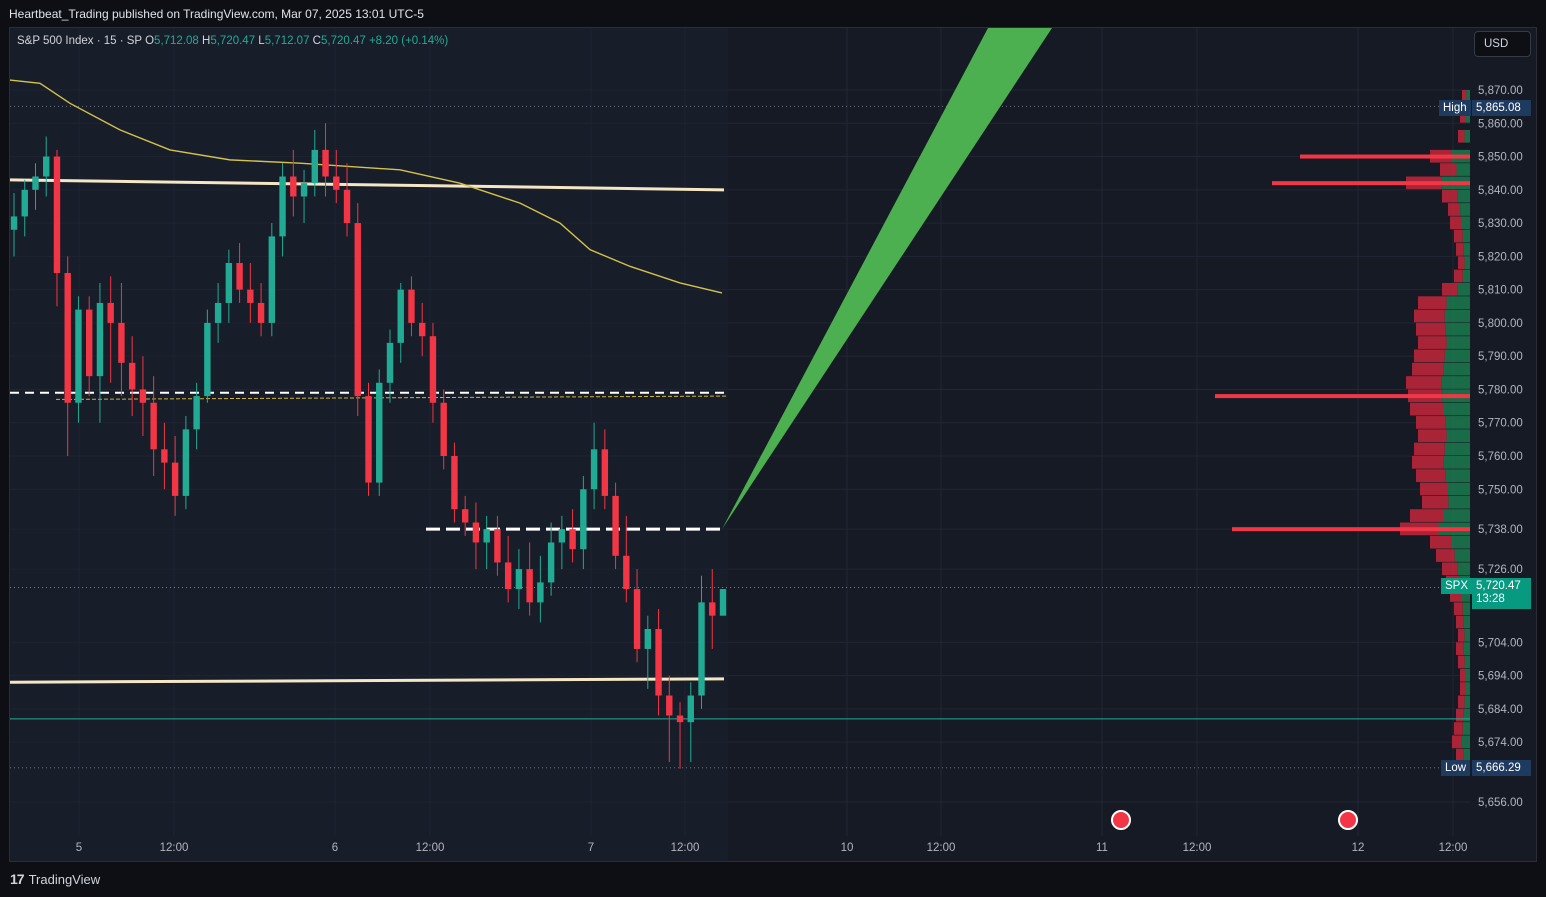 Image resolution: width=1546 pixels, height=897 pixels. Describe the element at coordinates (1371, 183) in the screenshot. I see `volume-poc-bar` at that location.